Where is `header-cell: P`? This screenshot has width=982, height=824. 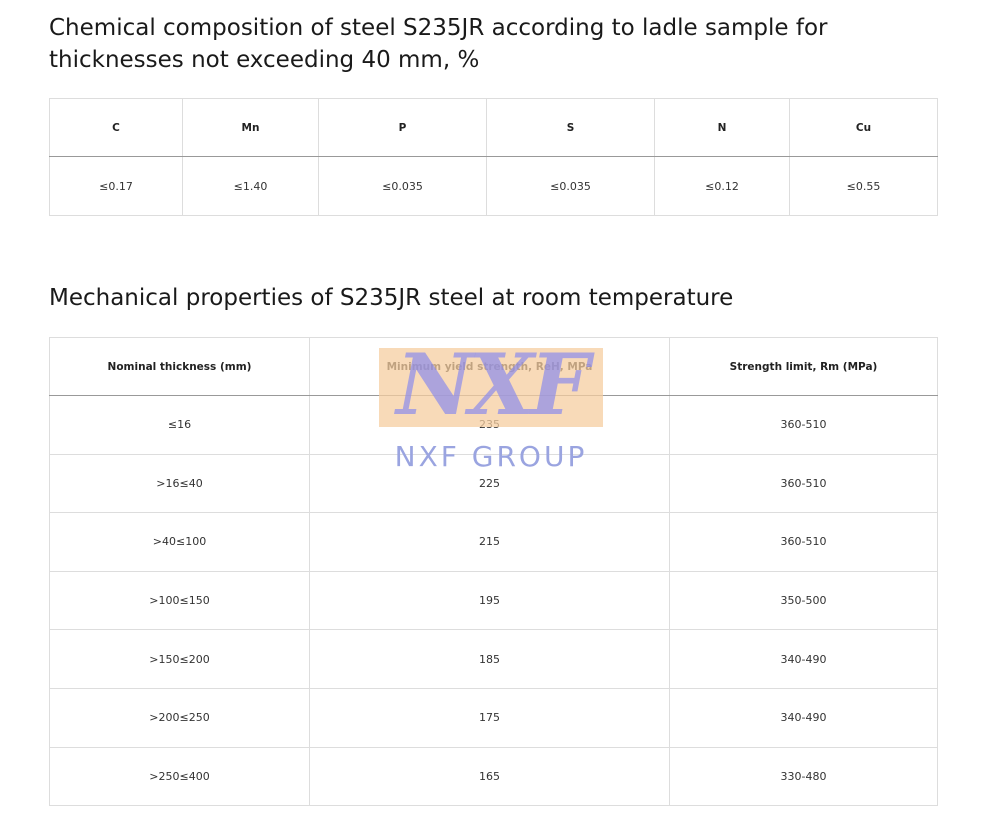 header-cell: P is located at coordinates (402, 127).